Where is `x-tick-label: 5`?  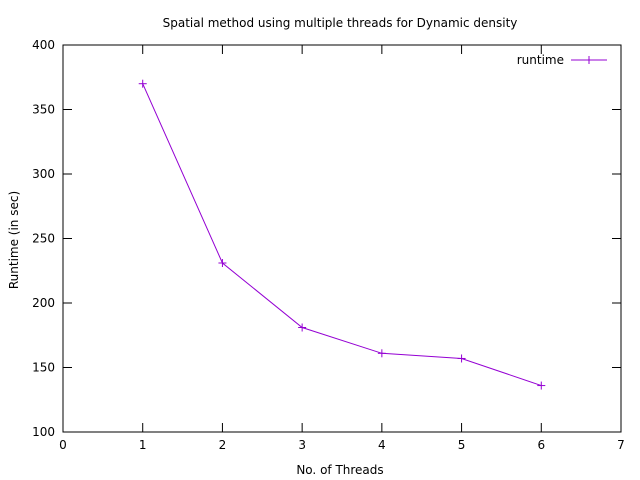 x-tick-label: 5 is located at coordinates (462, 445).